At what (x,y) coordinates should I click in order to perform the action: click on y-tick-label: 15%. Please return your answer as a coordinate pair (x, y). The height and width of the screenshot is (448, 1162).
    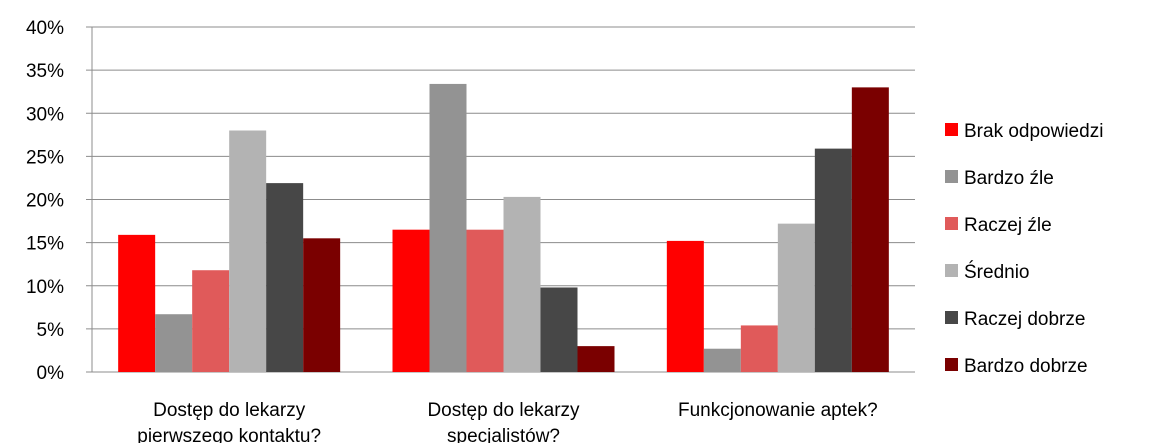
    Looking at the image, I should click on (45, 244).